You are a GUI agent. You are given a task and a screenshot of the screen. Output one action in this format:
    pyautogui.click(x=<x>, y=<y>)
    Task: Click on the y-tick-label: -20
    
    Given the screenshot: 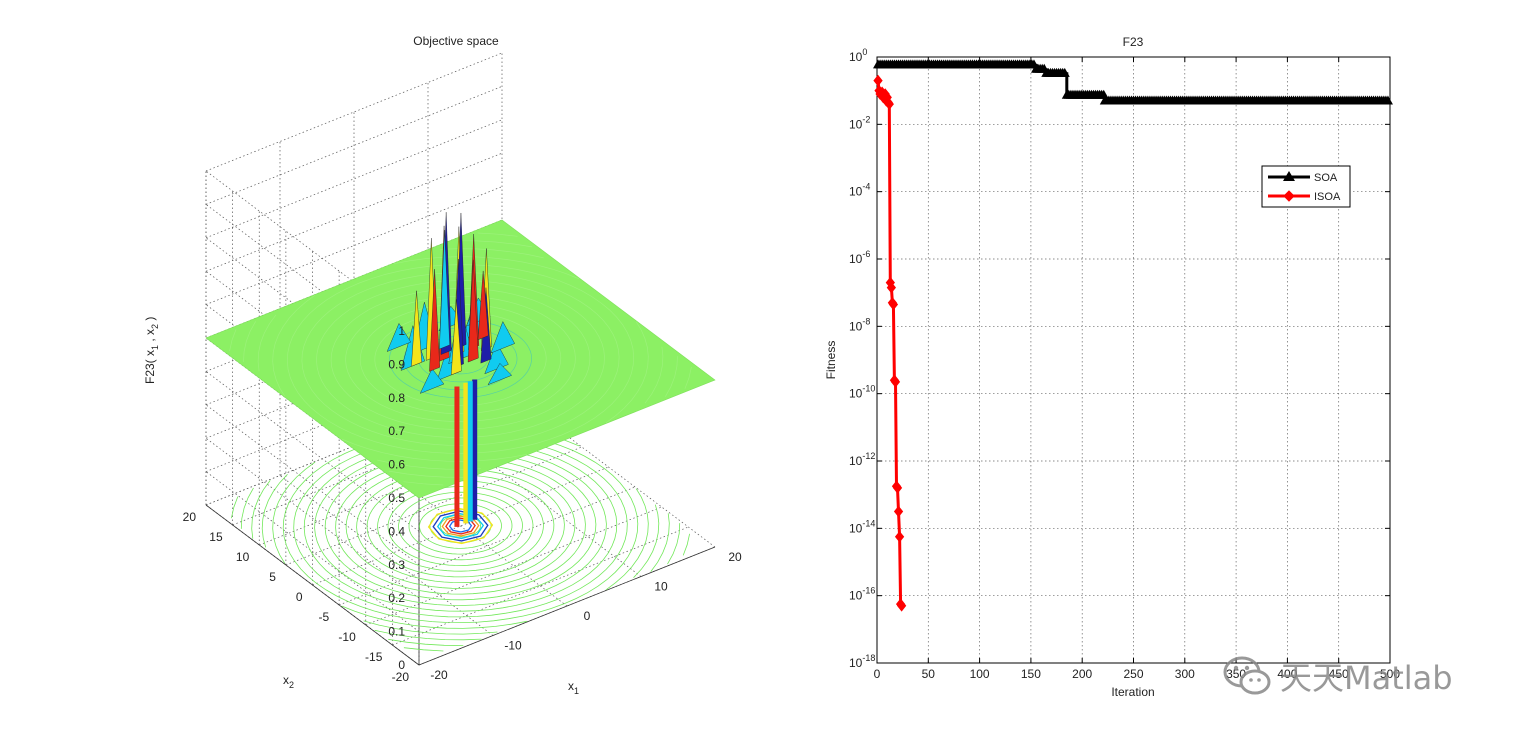 What is the action you would take?
    pyautogui.click(x=401, y=677)
    